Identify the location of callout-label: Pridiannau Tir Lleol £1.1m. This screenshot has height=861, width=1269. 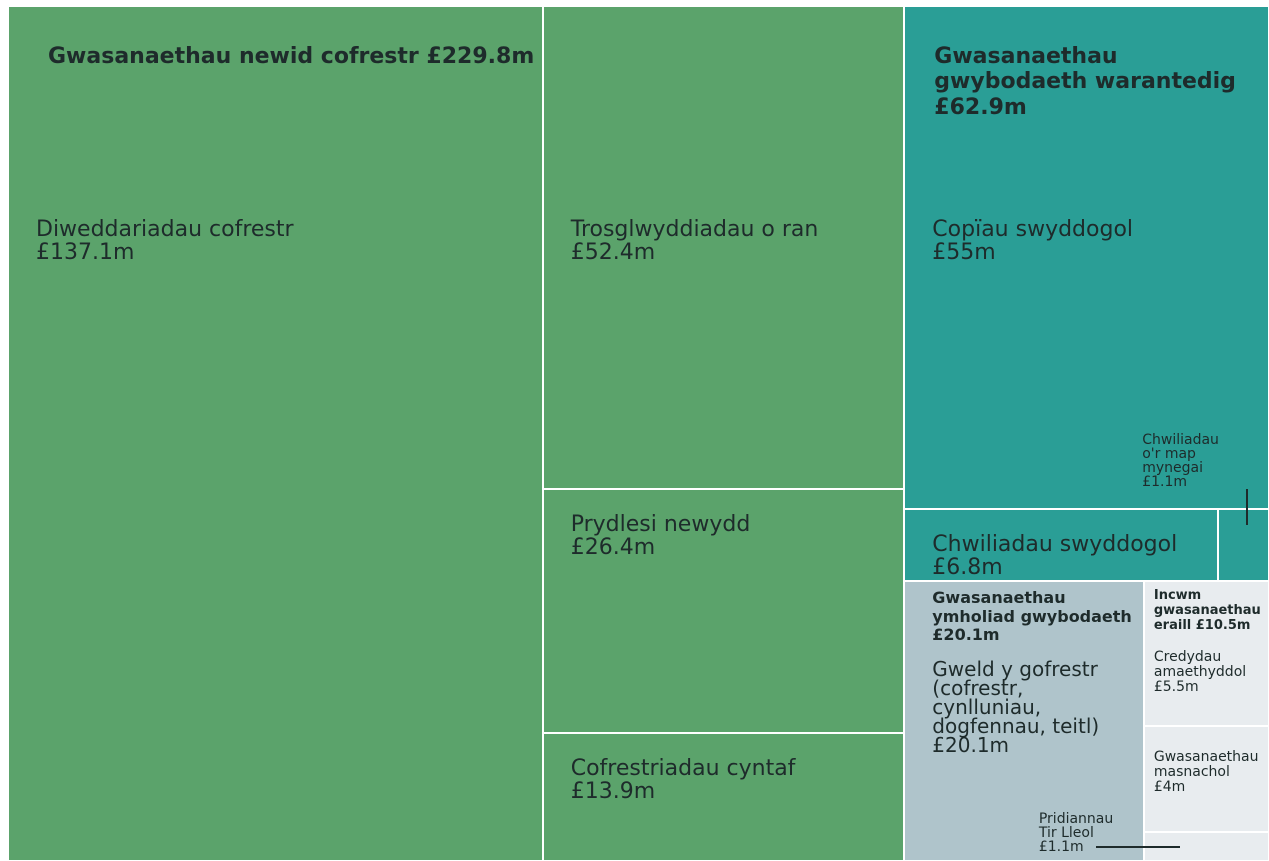
(1075, 834).